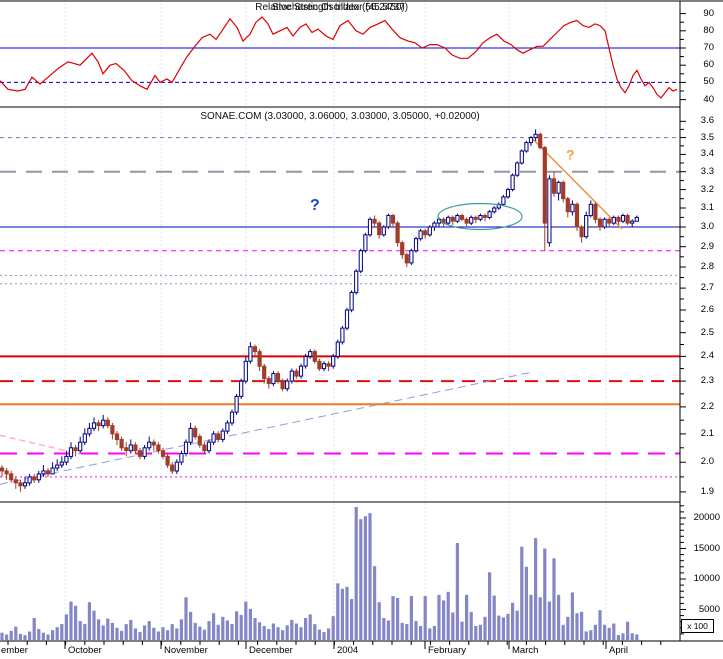 The image size is (723, 659). Describe the element at coordinates (708, 82) in the screenshot. I see `indicator-axis-label: 50` at that location.